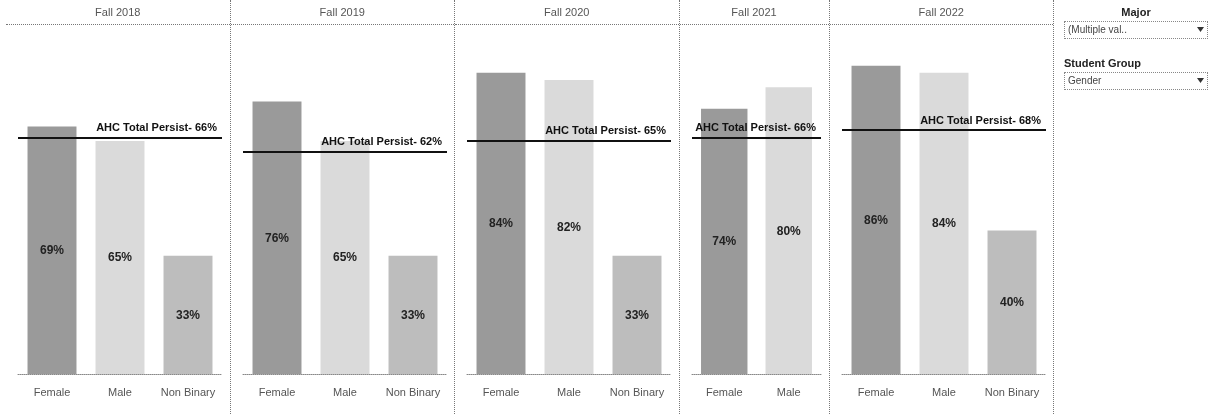  Describe the element at coordinates (875, 219) in the screenshot. I see `data-label: 86%` at that location.